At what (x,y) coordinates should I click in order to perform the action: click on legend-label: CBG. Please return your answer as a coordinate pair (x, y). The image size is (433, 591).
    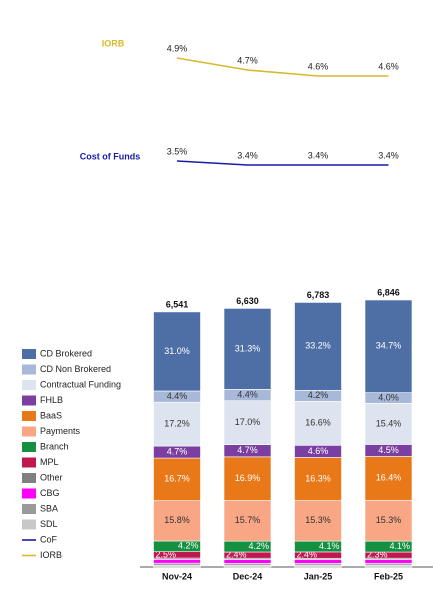
    Looking at the image, I should click on (50, 493).